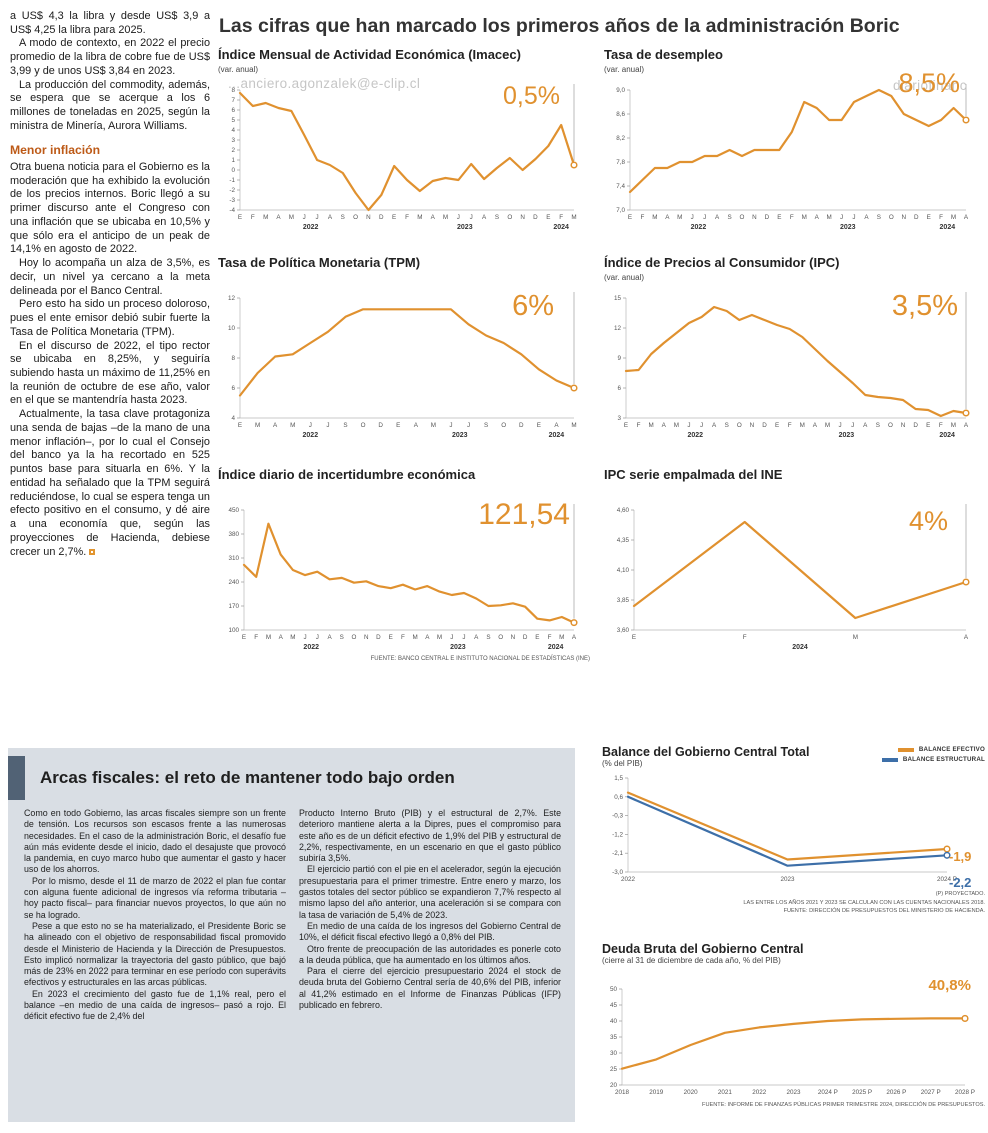 This screenshot has height=1133, width=988. I want to click on svg-text: -3,0, so click(617, 872).